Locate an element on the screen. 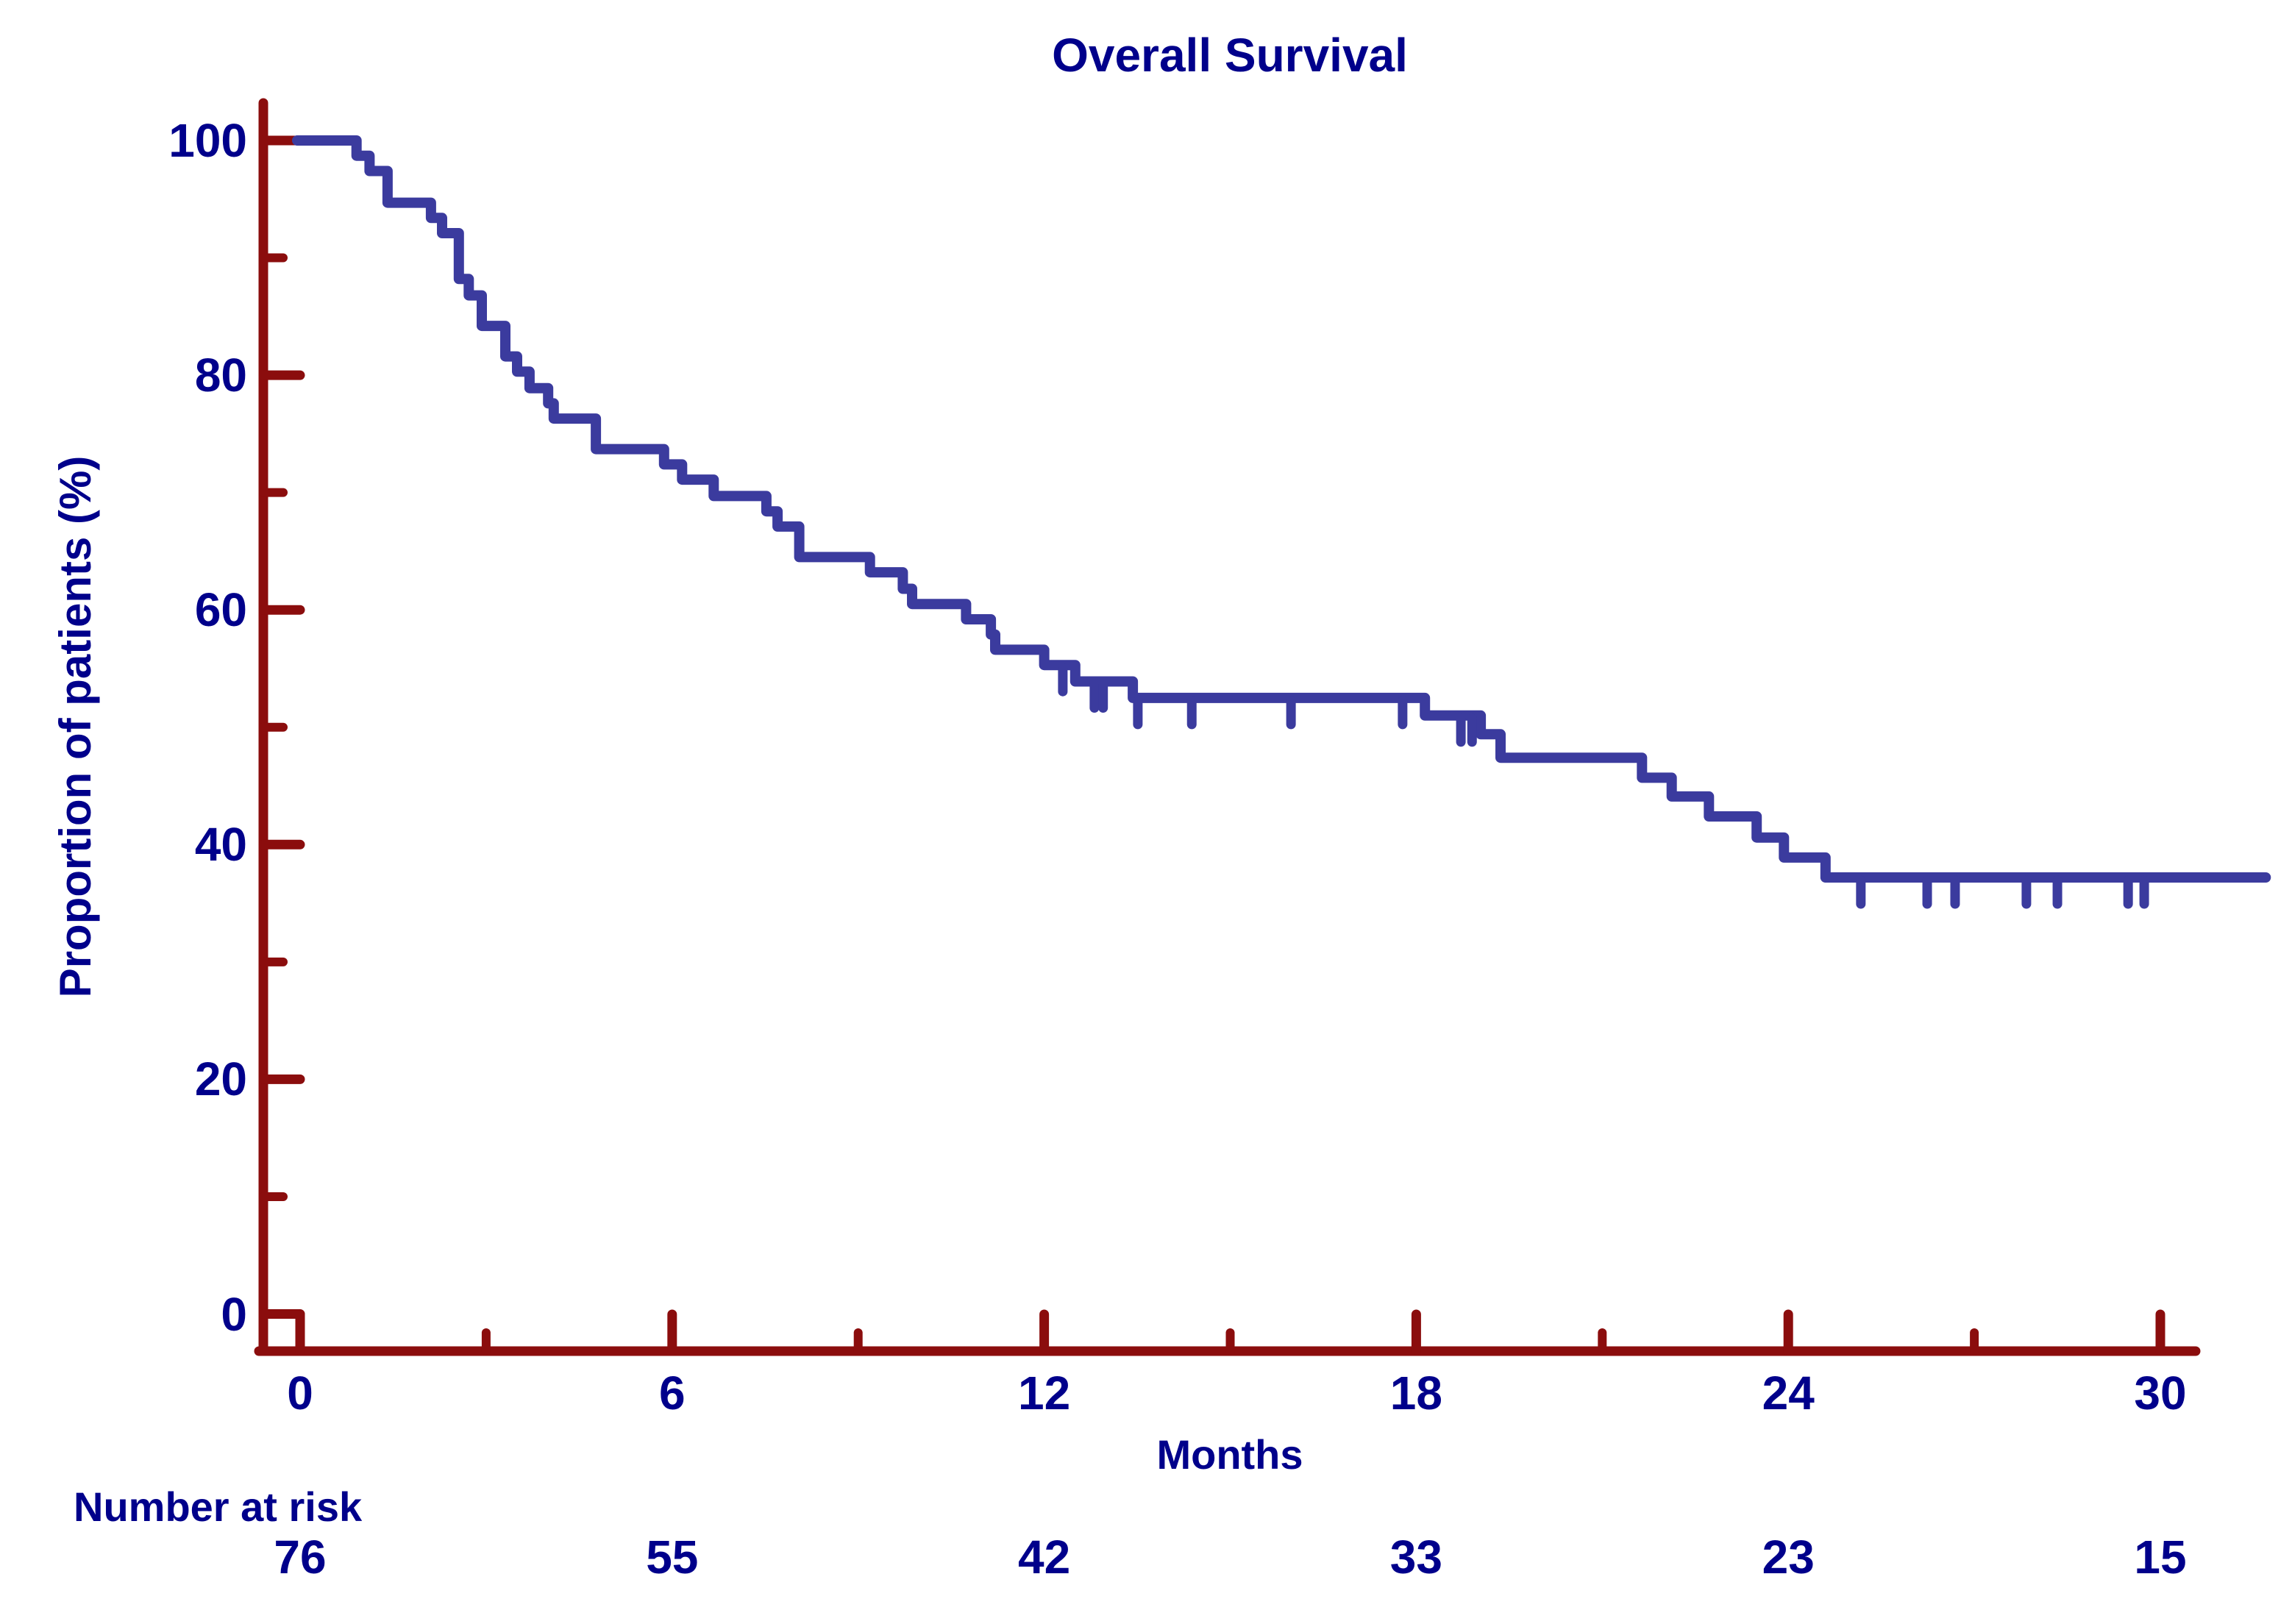 This screenshot has width=2292, height=1624. risk-value-30m: 15 is located at coordinates (2160, 1557).